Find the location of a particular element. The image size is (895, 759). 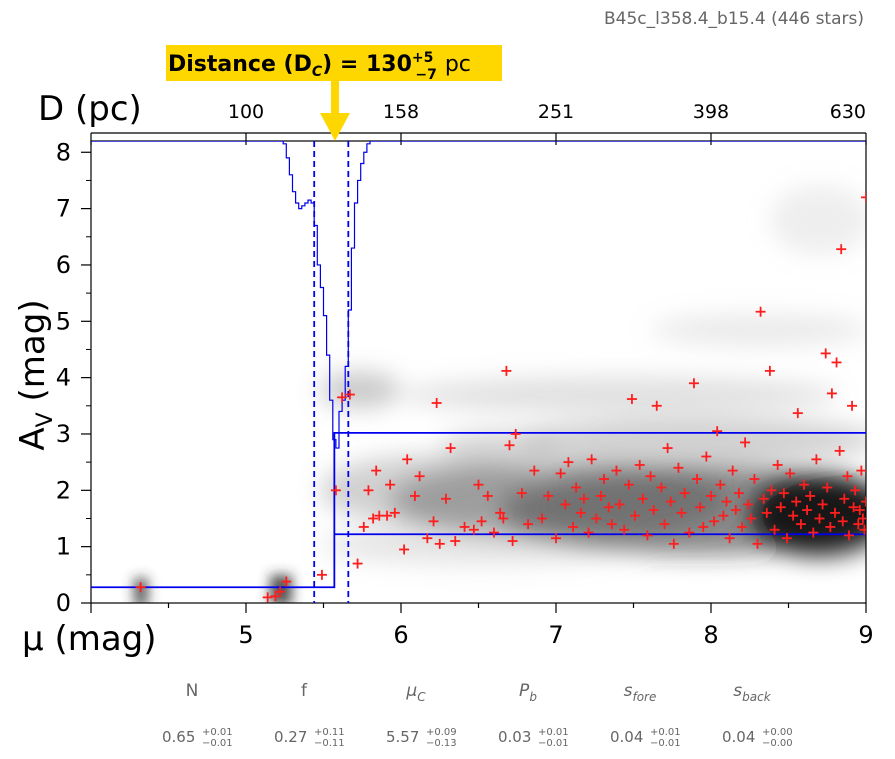

param-value: 0.65 is located at coordinates (178, 737).